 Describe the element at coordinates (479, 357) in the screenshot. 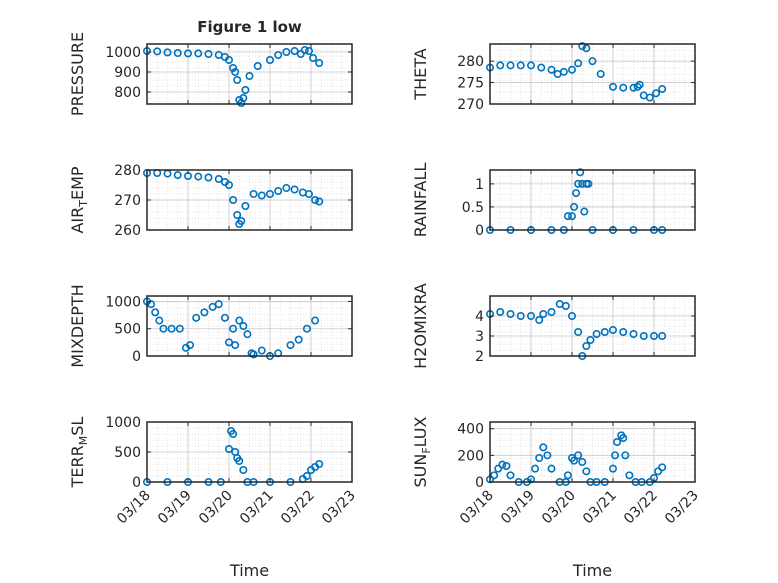

I see `y-tick-label: 2` at that location.